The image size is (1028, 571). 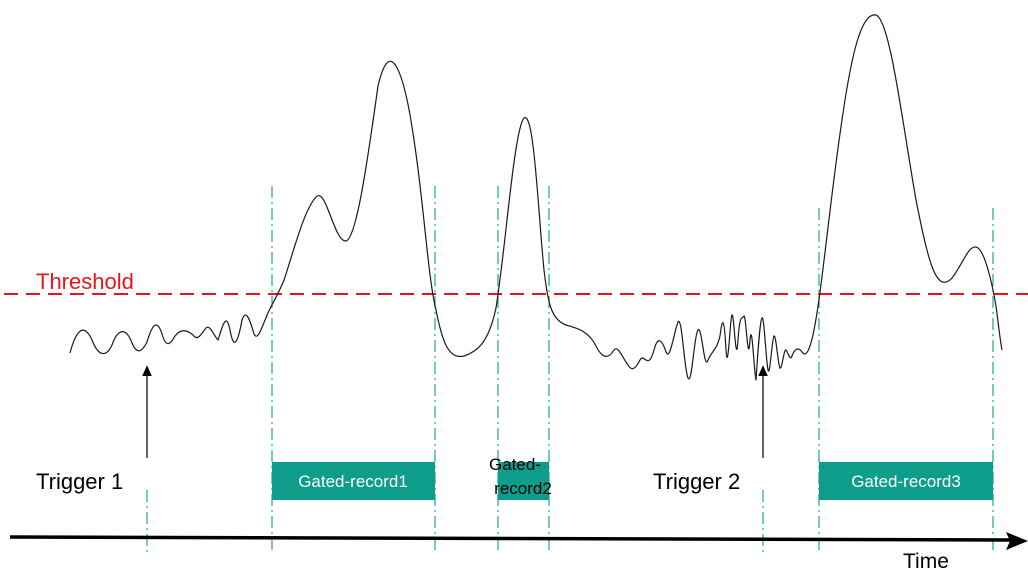 What do you see at coordinates (696, 481) in the screenshot?
I see `trigger2-label: Trigger 2` at bounding box center [696, 481].